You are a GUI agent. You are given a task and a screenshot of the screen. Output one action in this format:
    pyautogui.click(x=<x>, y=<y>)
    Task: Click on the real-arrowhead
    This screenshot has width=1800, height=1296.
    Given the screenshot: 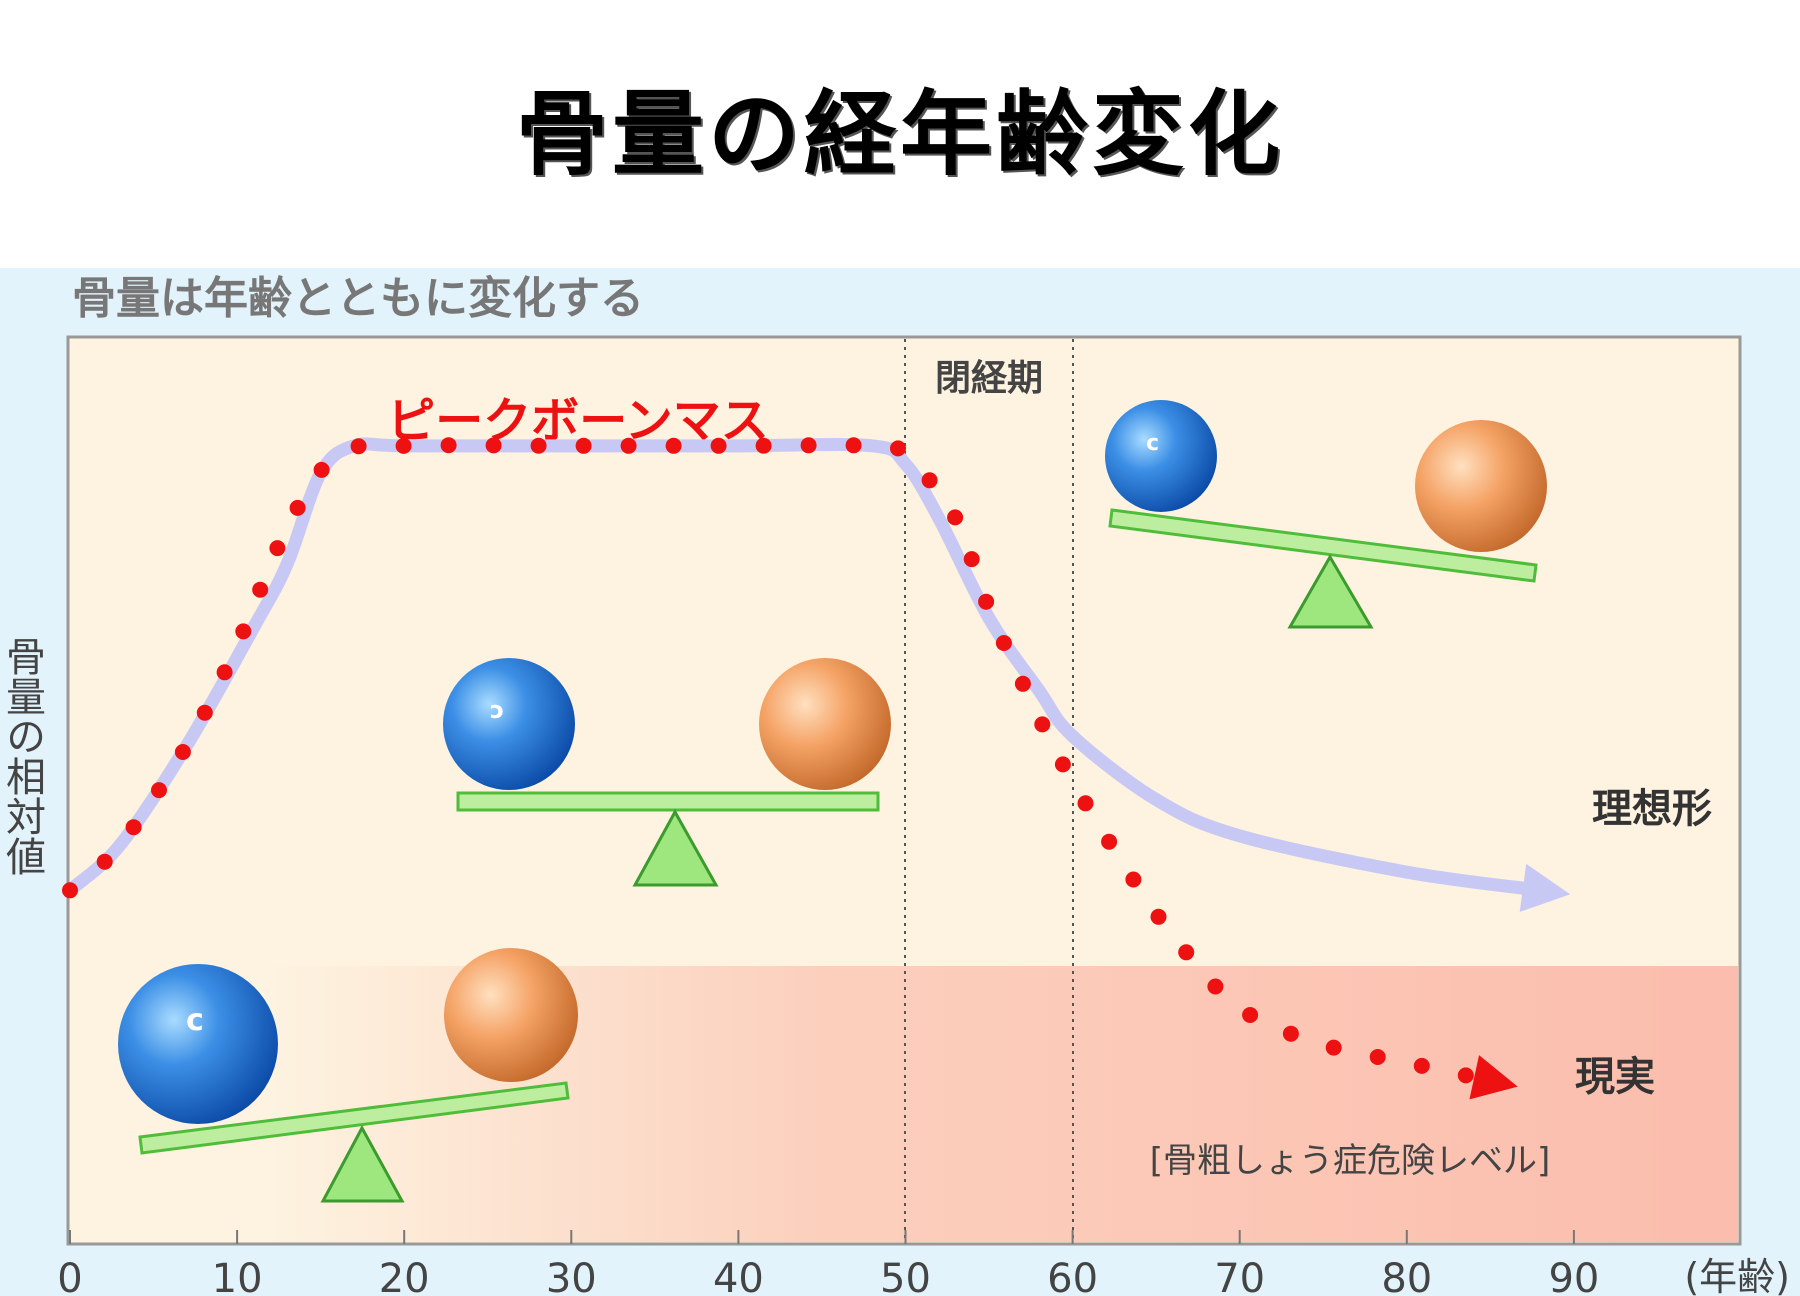 What is the action you would take?
    pyautogui.click(x=1493, y=1077)
    